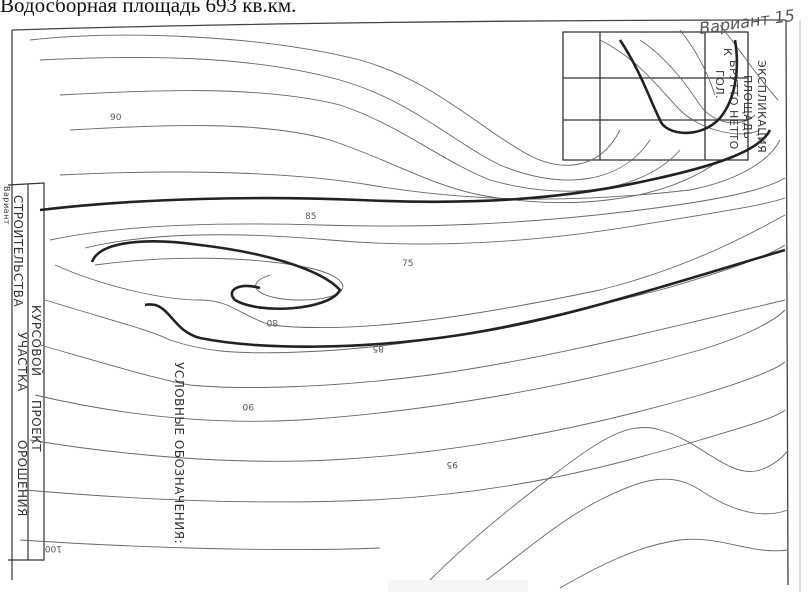 The width and height of the screenshot is (811, 592). Describe the element at coordinates (378, 348) in the screenshot. I see `contour-label-85-lower: 85` at that location.